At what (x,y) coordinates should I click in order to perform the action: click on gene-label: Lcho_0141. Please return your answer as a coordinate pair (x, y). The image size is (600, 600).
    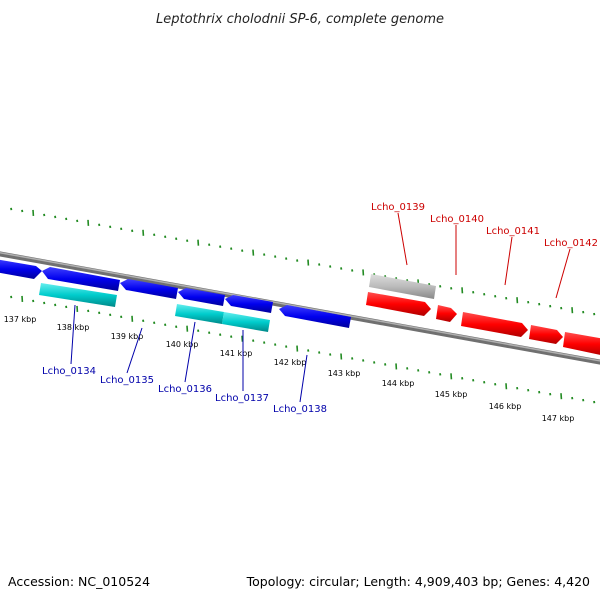
    Looking at the image, I should click on (513, 231).